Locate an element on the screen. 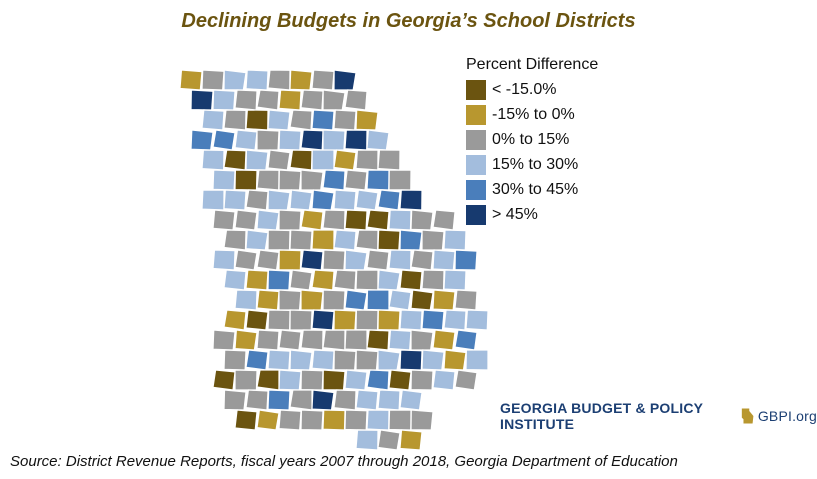  legend-item: 0% to 15% is located at coordinates (532, 139).